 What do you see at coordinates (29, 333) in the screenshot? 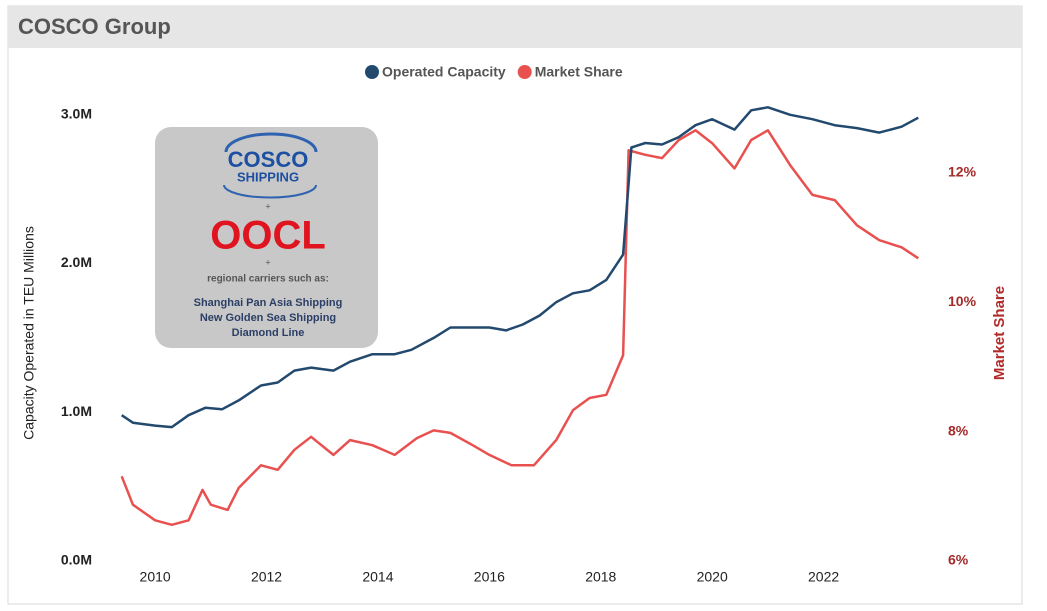
I see `y-axis-title: Capacity Operated in TEU Millions` at bounding box center [29, 333].